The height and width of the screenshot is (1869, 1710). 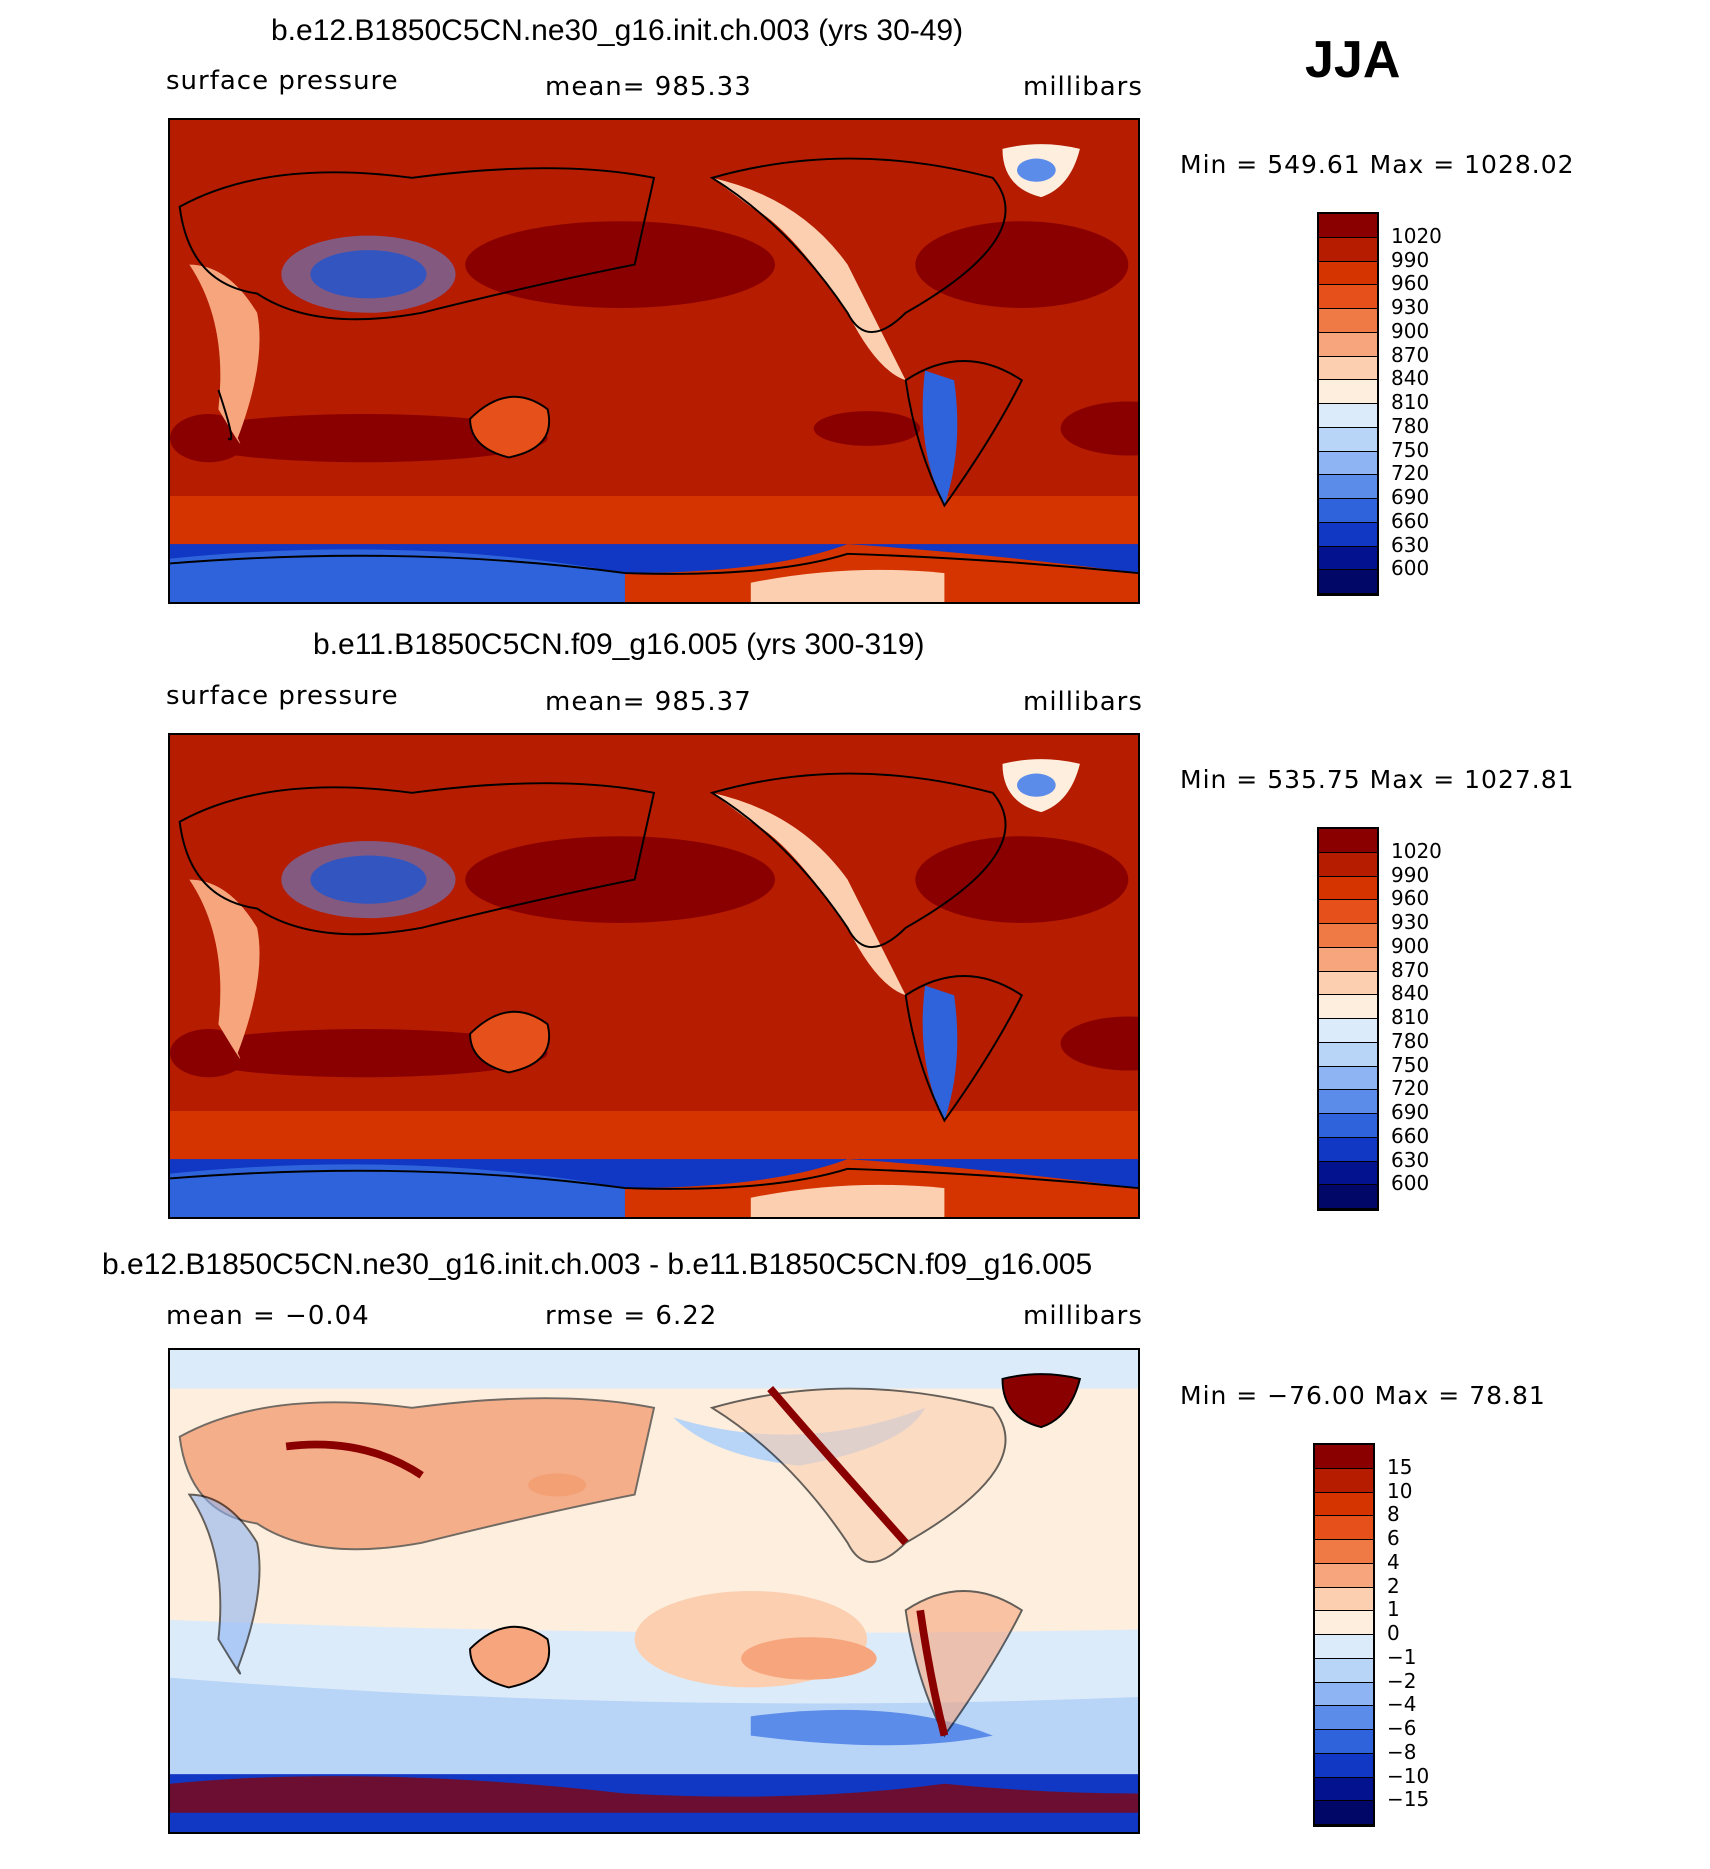 I want to click on panel3-map-plot, so click(x=654, y=1591).